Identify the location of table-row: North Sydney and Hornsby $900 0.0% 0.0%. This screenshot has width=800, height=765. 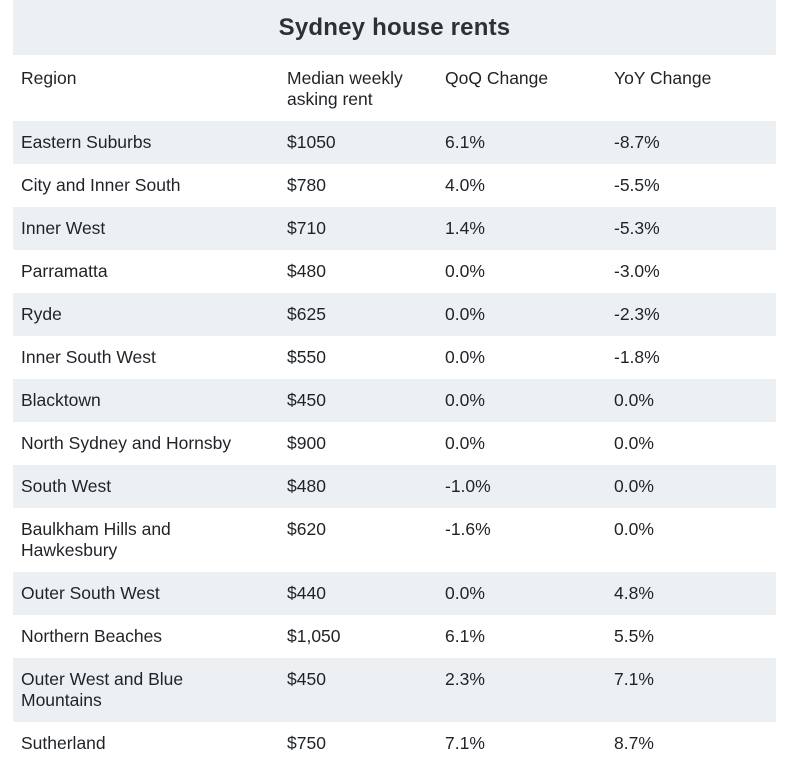
(394, 443).